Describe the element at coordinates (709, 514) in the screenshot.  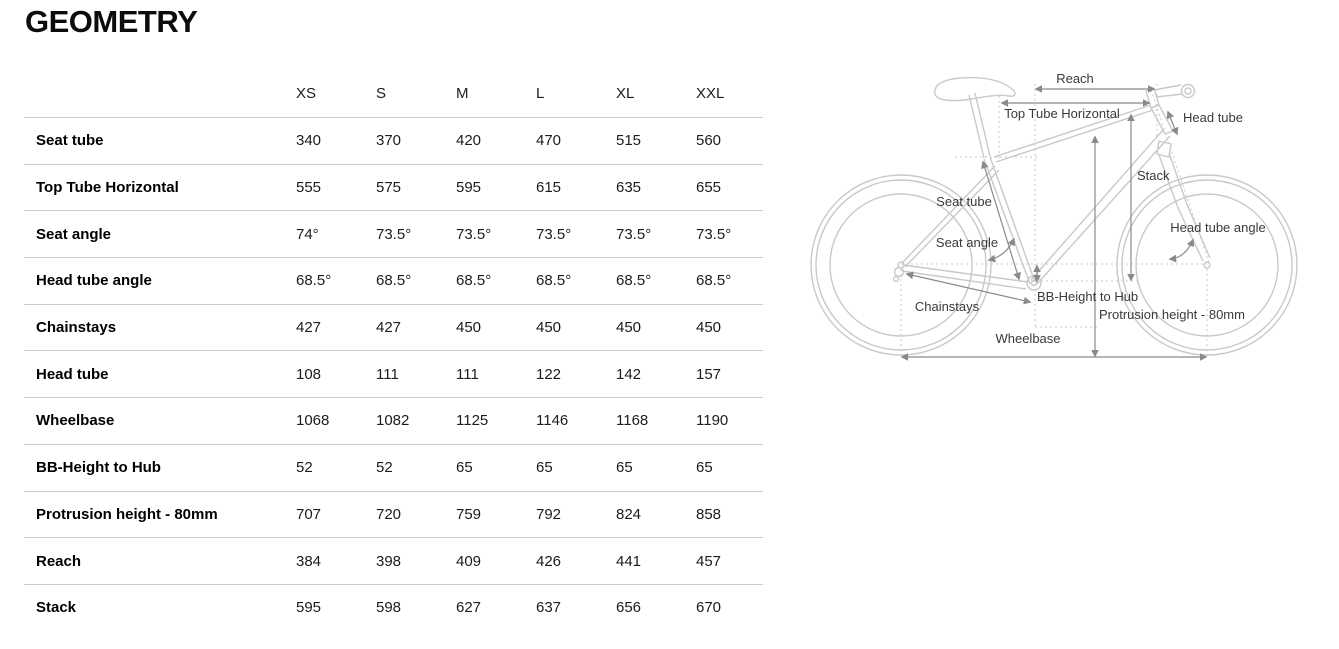
I see `spec-value: 858` at that location.